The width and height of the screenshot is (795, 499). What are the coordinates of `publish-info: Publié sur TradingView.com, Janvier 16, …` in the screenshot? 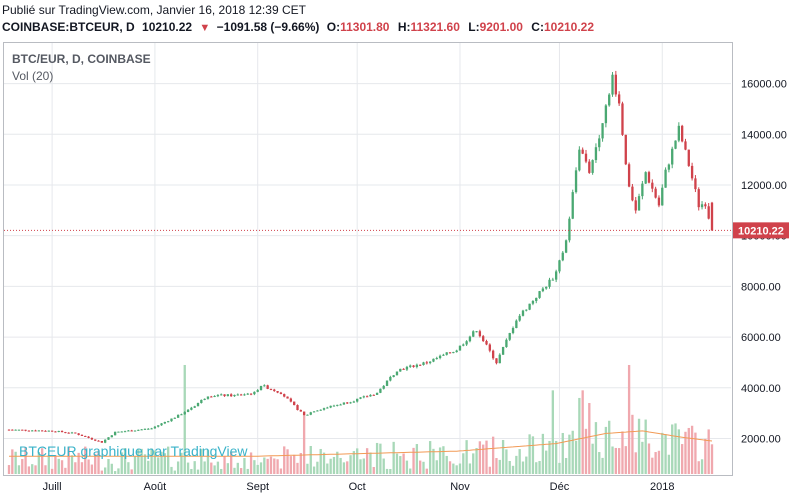 It's located at (154, 10).